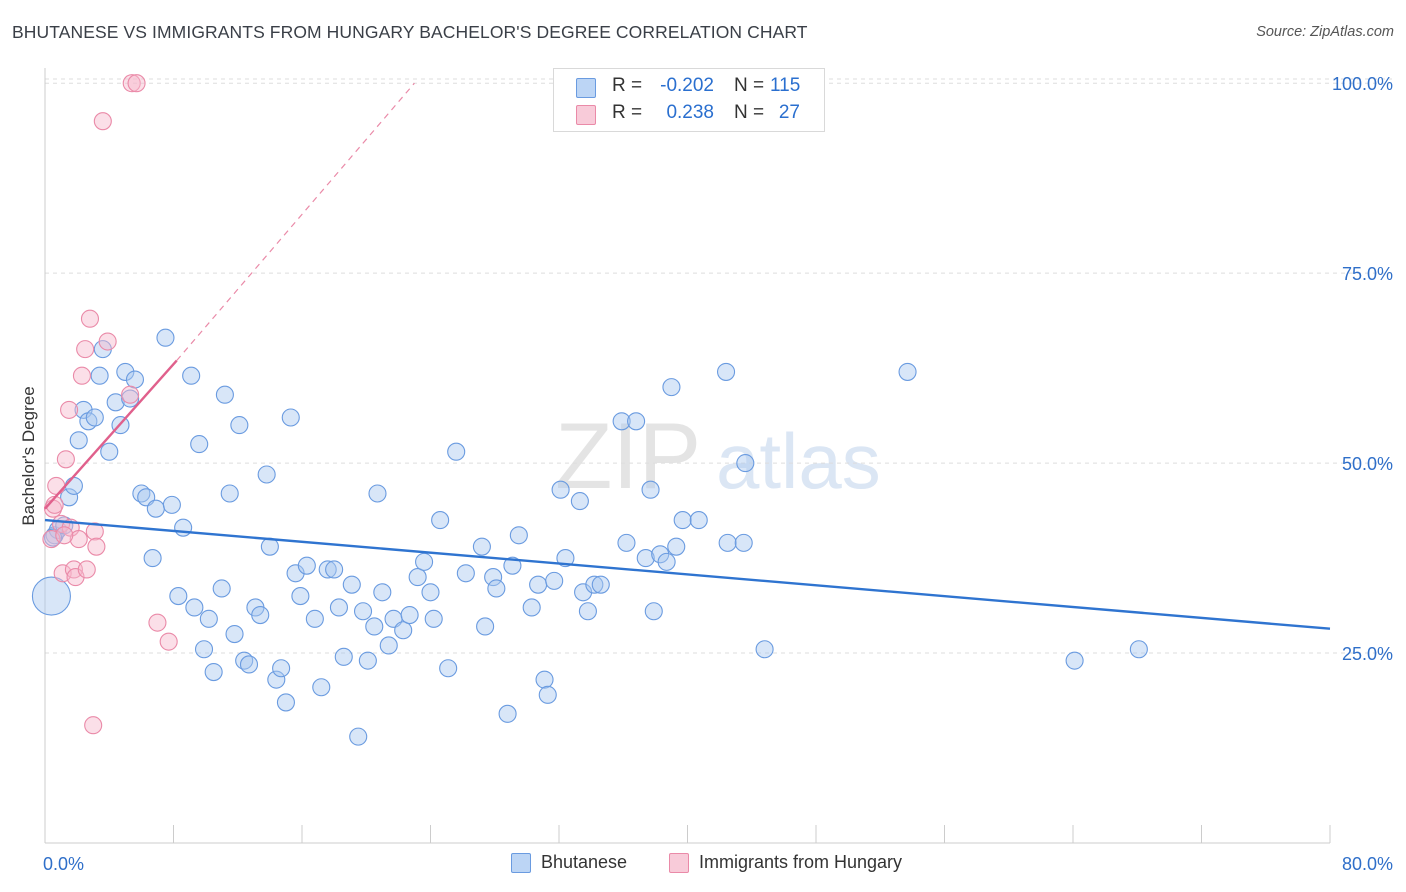 The height and width of the screenshot is (892, 1406). I want to click on series-label-bhutanese: Bhutanese, so click(584, 862).